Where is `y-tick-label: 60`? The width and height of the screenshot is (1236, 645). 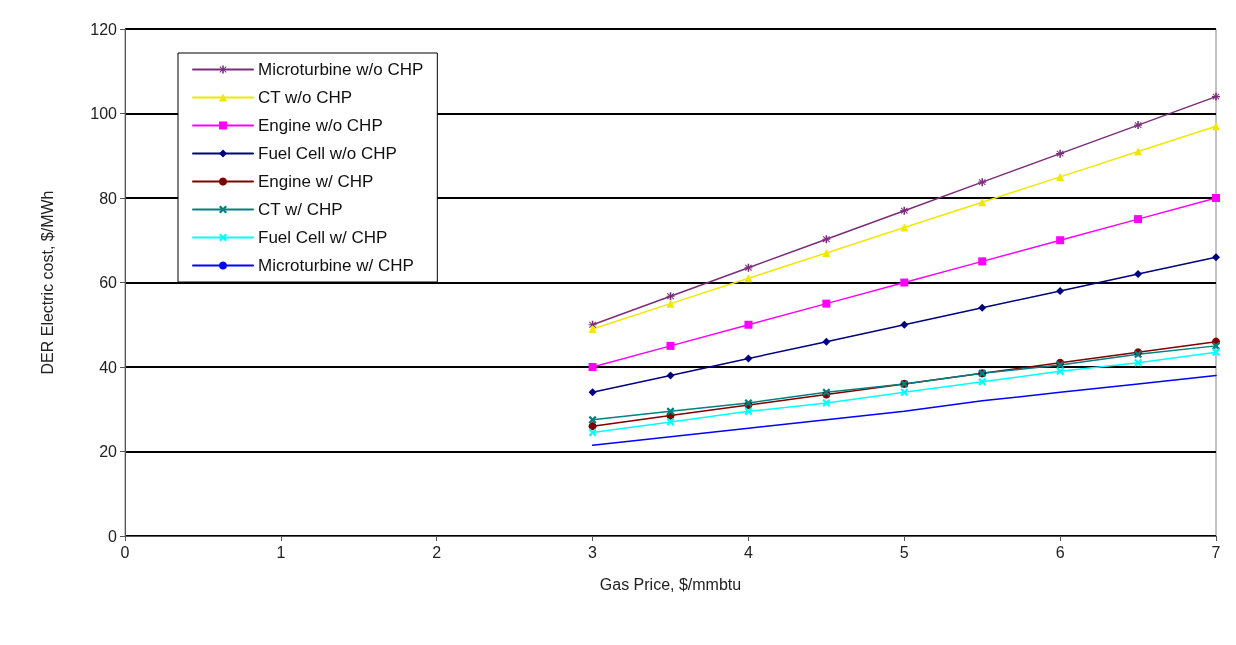 y-tick-label: 60 is located at coordinates (108, 282).